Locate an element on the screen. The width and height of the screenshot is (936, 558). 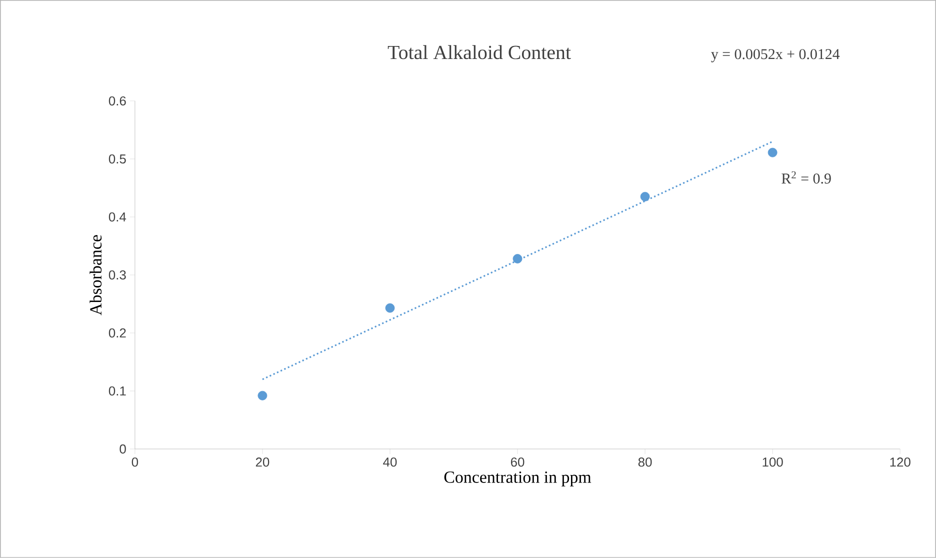
x-axis-title: Concentration in ppm is located at coordinates (518, 479).